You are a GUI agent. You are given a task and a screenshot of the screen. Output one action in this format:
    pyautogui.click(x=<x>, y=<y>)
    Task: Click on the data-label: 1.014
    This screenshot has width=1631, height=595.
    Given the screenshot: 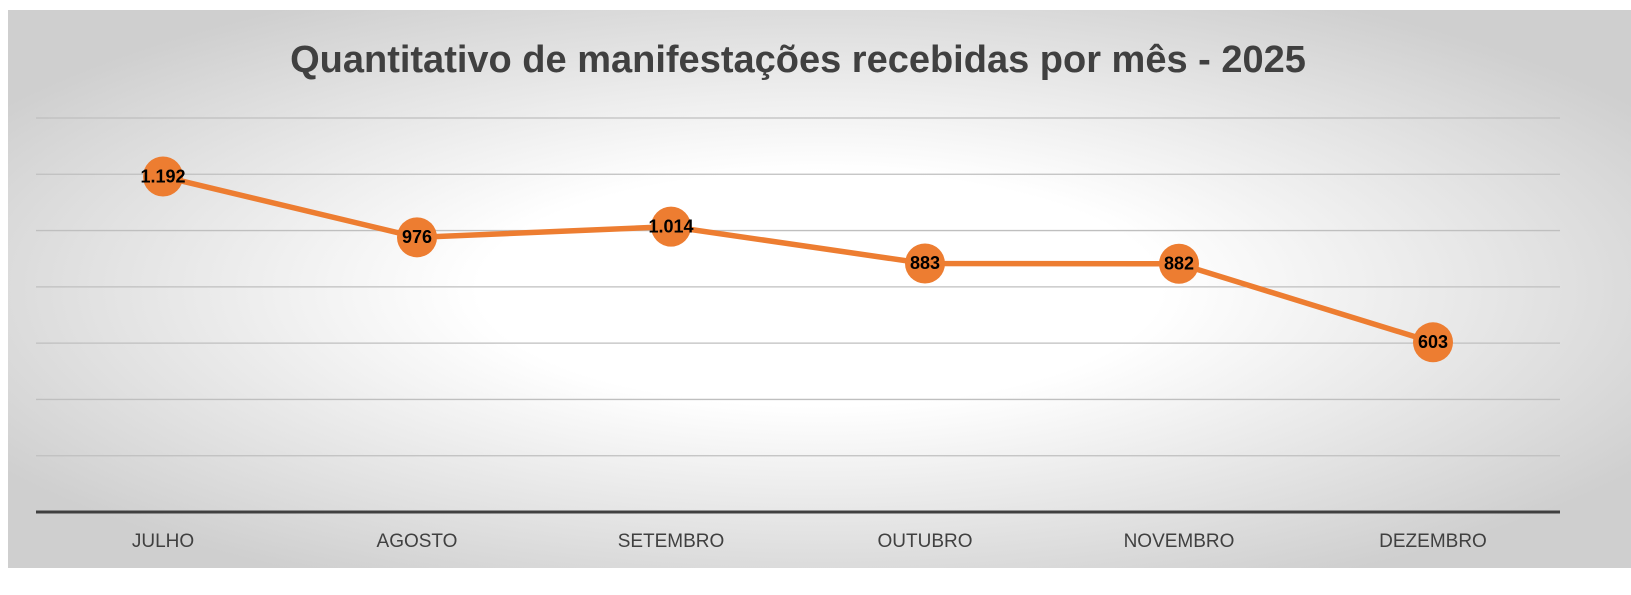 What is the action you would take?
    pyautogui.click(x=670, y=226)
    